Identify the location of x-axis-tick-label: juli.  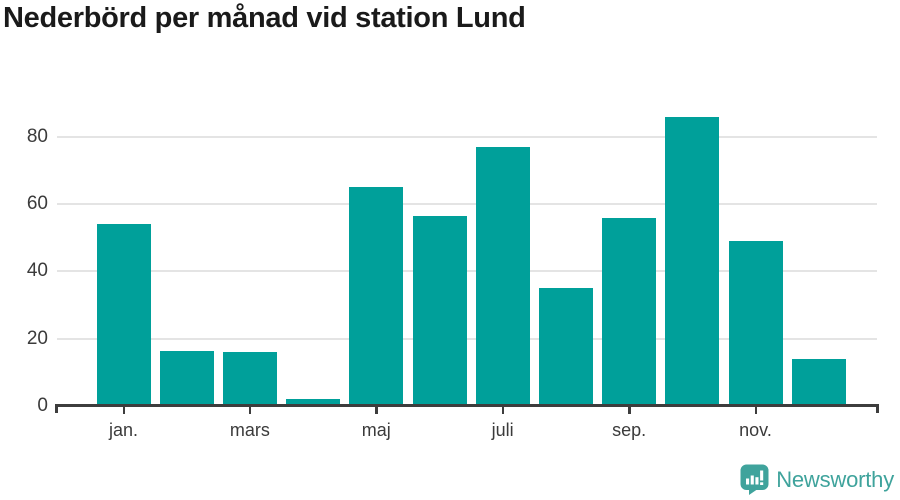
(502, 430).